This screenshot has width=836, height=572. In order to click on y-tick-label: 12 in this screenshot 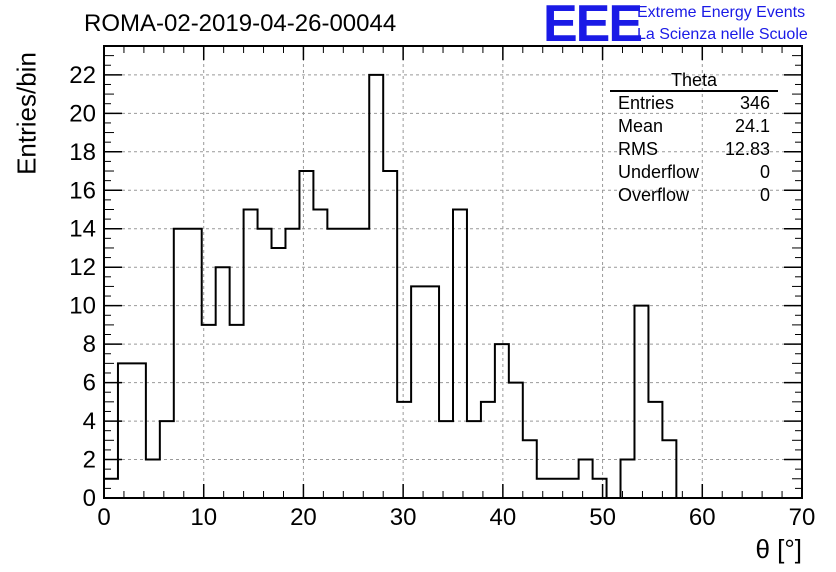, I will do `click(82, 267)`.